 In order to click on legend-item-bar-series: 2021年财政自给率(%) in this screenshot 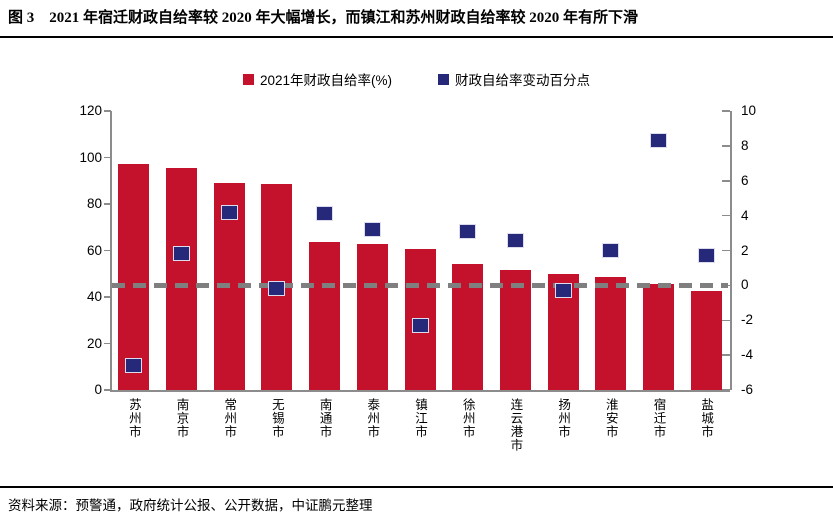, I will do `click(317, 79)`.